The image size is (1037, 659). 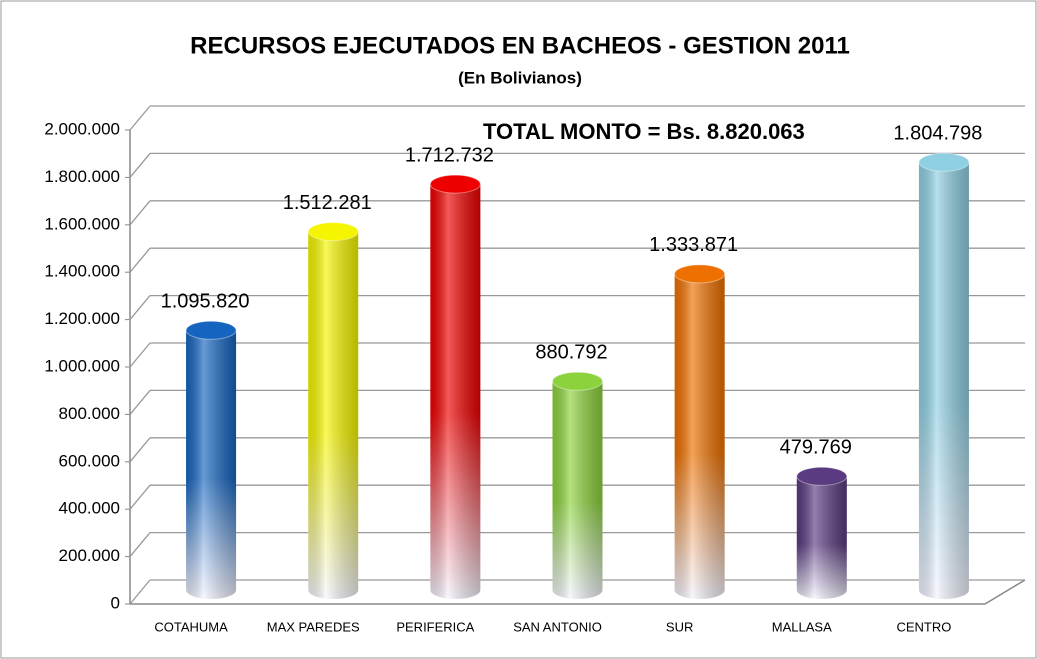 What do you see at coordinates (923, 626) in the screenshot?
I see `x-tick-label: CENTRO` at bounding box center [923, 626].